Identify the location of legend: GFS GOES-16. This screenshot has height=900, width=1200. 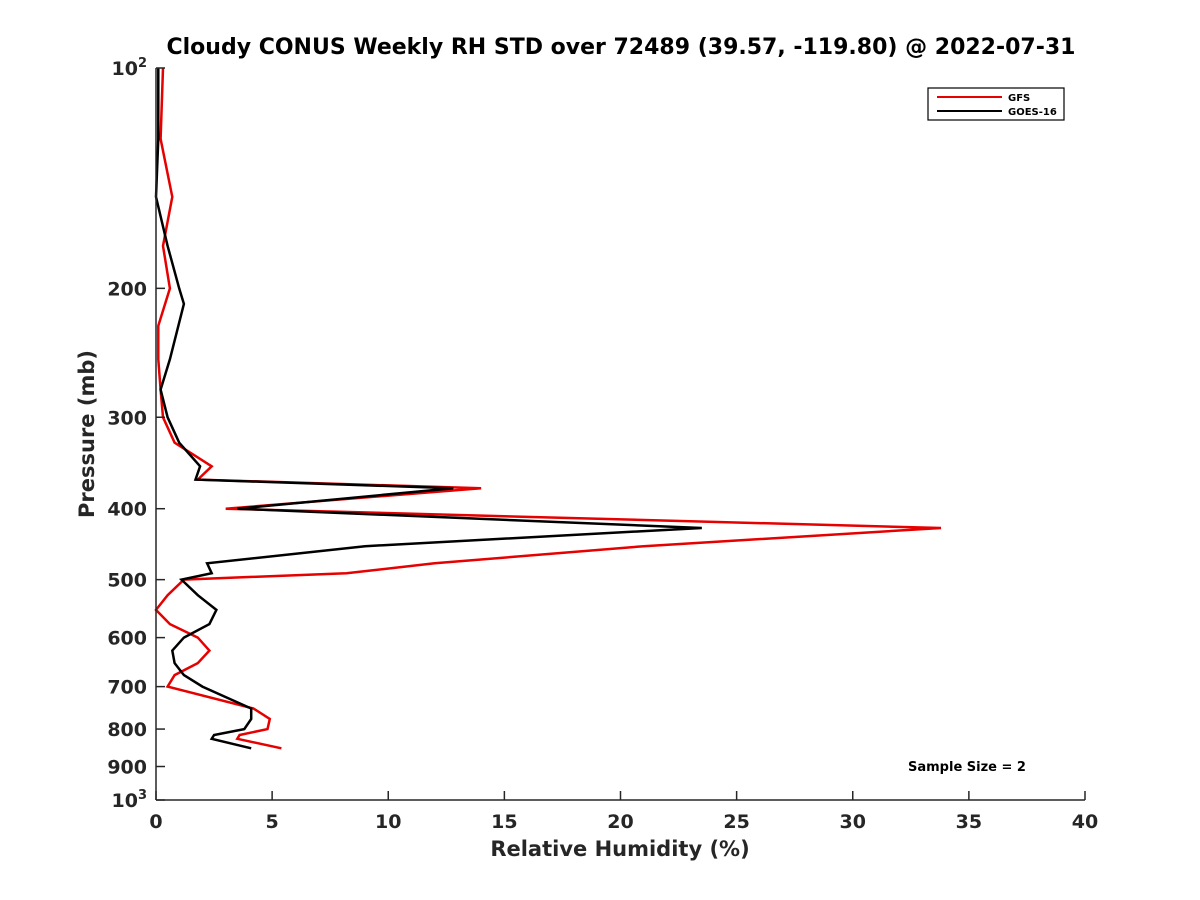
(996, 104).